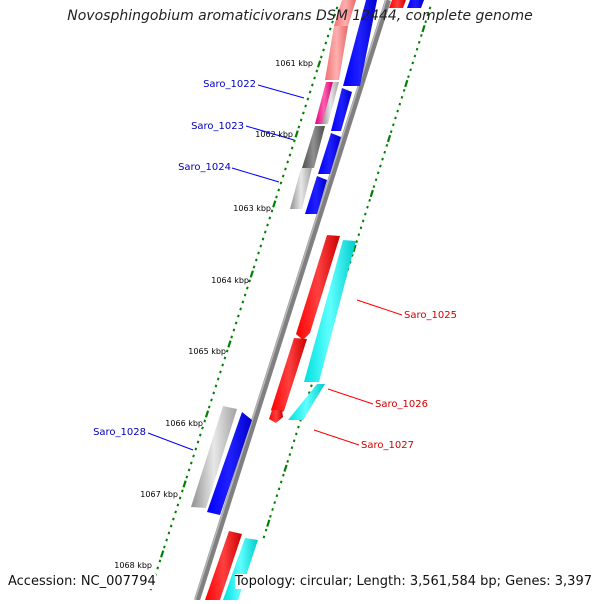 The image size is (600, 604). What do you see at coordinates (274, 134) in the screenshot?
I see `scale-label: 1062 kbp` at bounding box center [274, 134].